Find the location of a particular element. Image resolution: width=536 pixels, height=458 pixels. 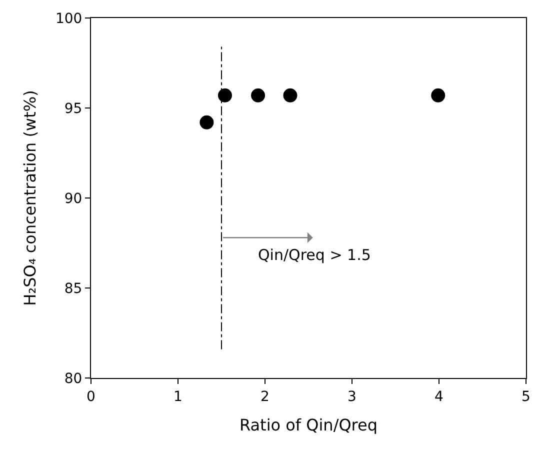

y-tick-label: 80 is located at coordinates (73, 378).